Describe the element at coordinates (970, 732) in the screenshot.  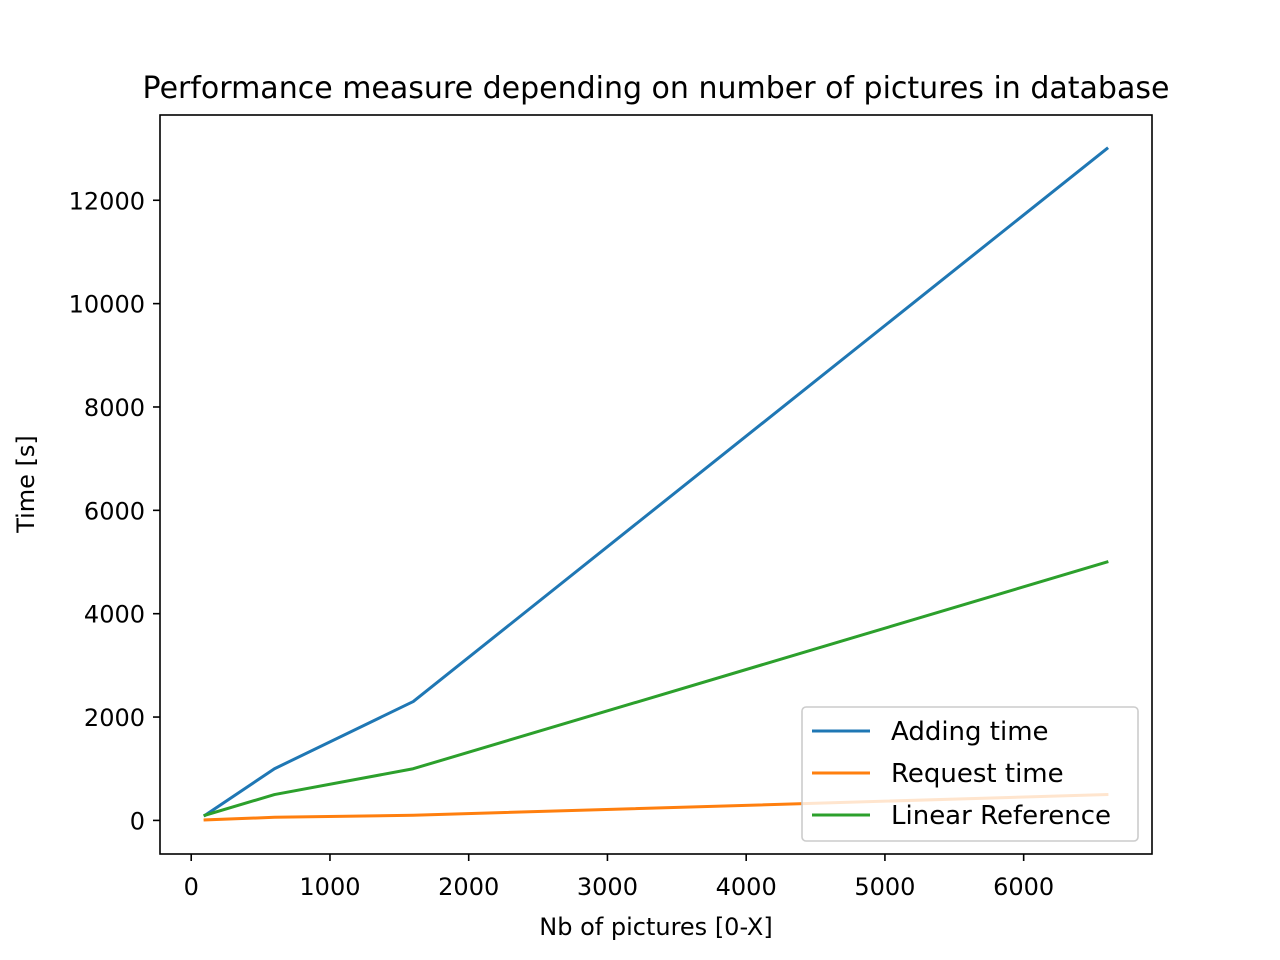
I see `legend-label: Adding time` at that location.